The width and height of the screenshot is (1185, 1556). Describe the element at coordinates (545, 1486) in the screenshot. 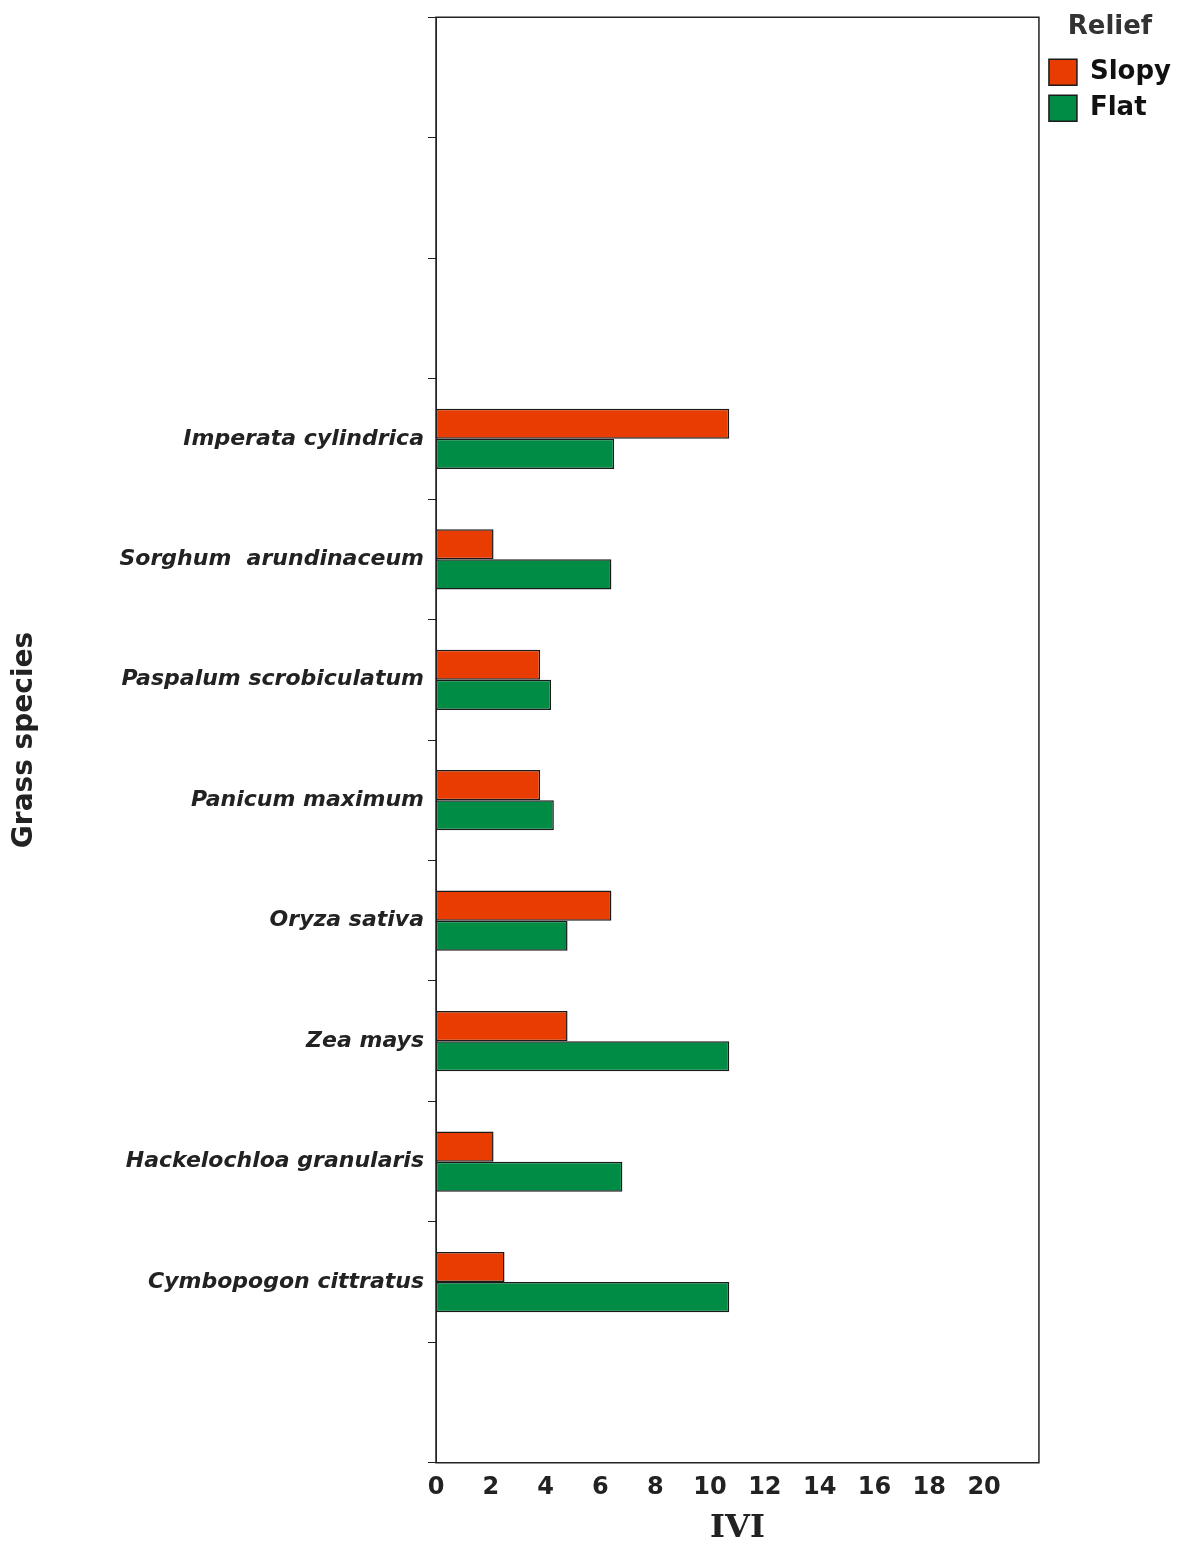

I see `x-tick-label: 4` at that location.